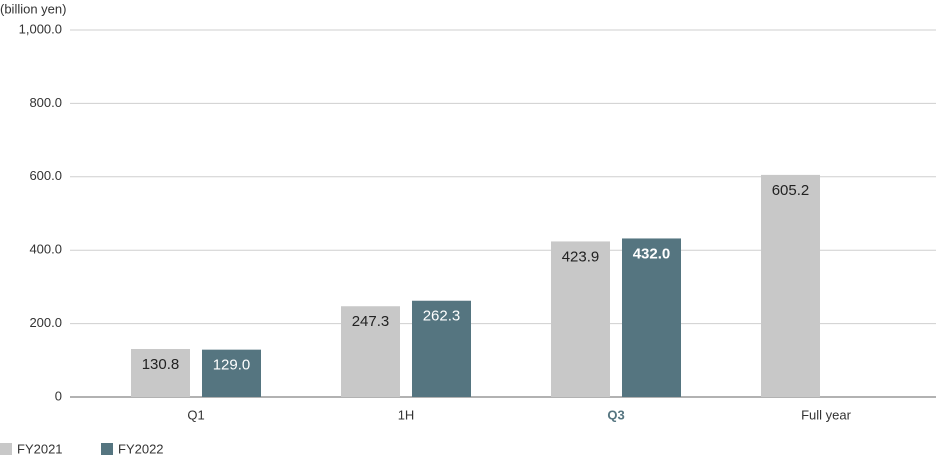 The height and width of the screenshot is (461, 936). What do you see at coordinates (45, 249) in the screenshot?
I see `y-tick-label: 400.0` at bounding box center [45, 249].